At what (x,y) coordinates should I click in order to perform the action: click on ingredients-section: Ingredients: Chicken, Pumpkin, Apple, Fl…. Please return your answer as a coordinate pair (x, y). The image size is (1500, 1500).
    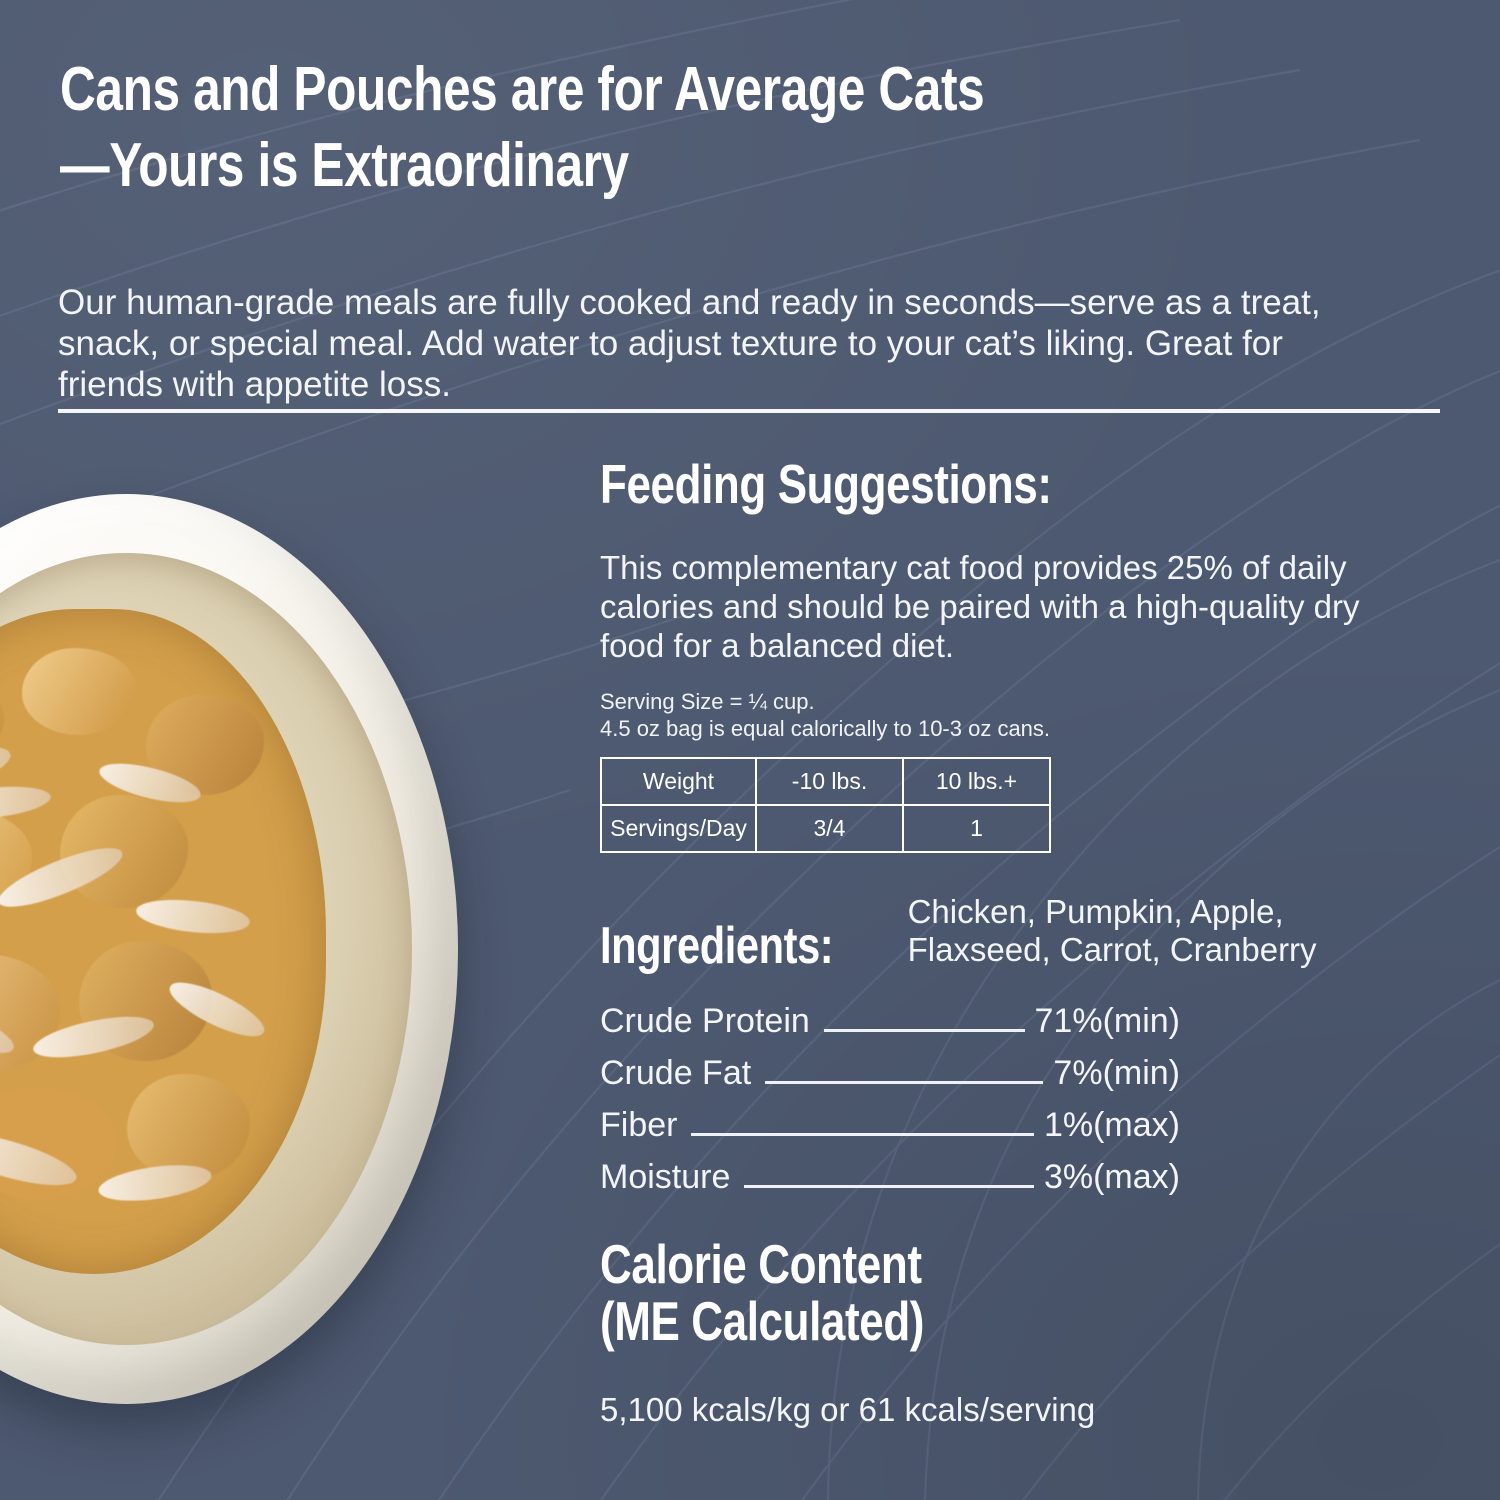
    Looking at the image, I should click on (1000, 934).